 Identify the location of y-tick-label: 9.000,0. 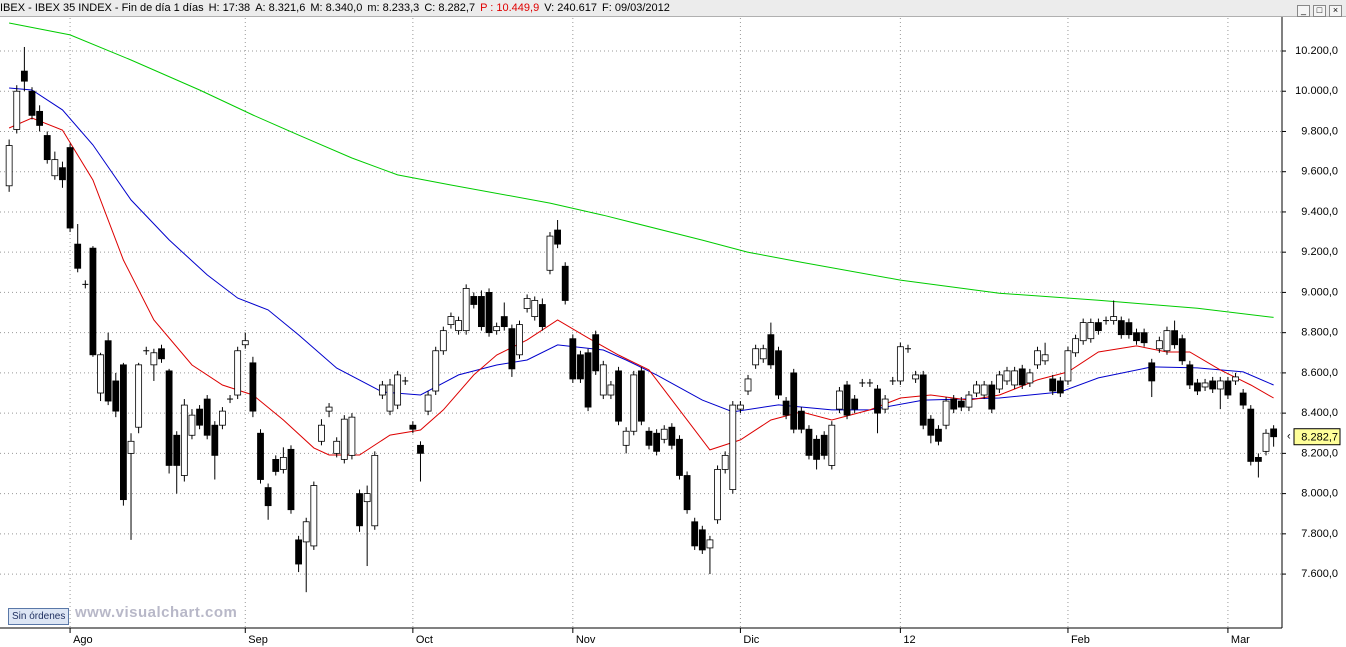
(1319, 292).